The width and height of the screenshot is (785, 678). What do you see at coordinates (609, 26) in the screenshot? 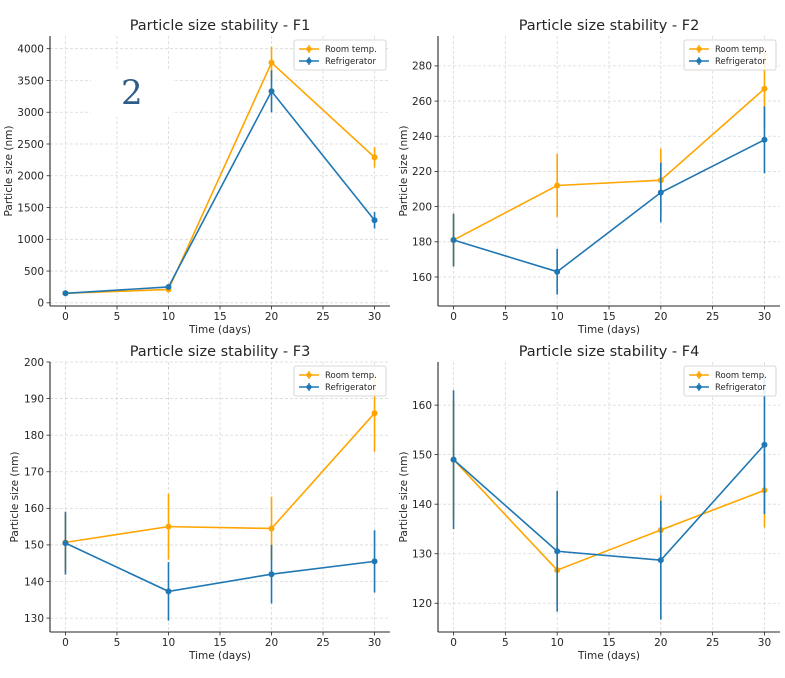
I see `chart-title: Particle size stability - F2` at bounding box center [609, 26].